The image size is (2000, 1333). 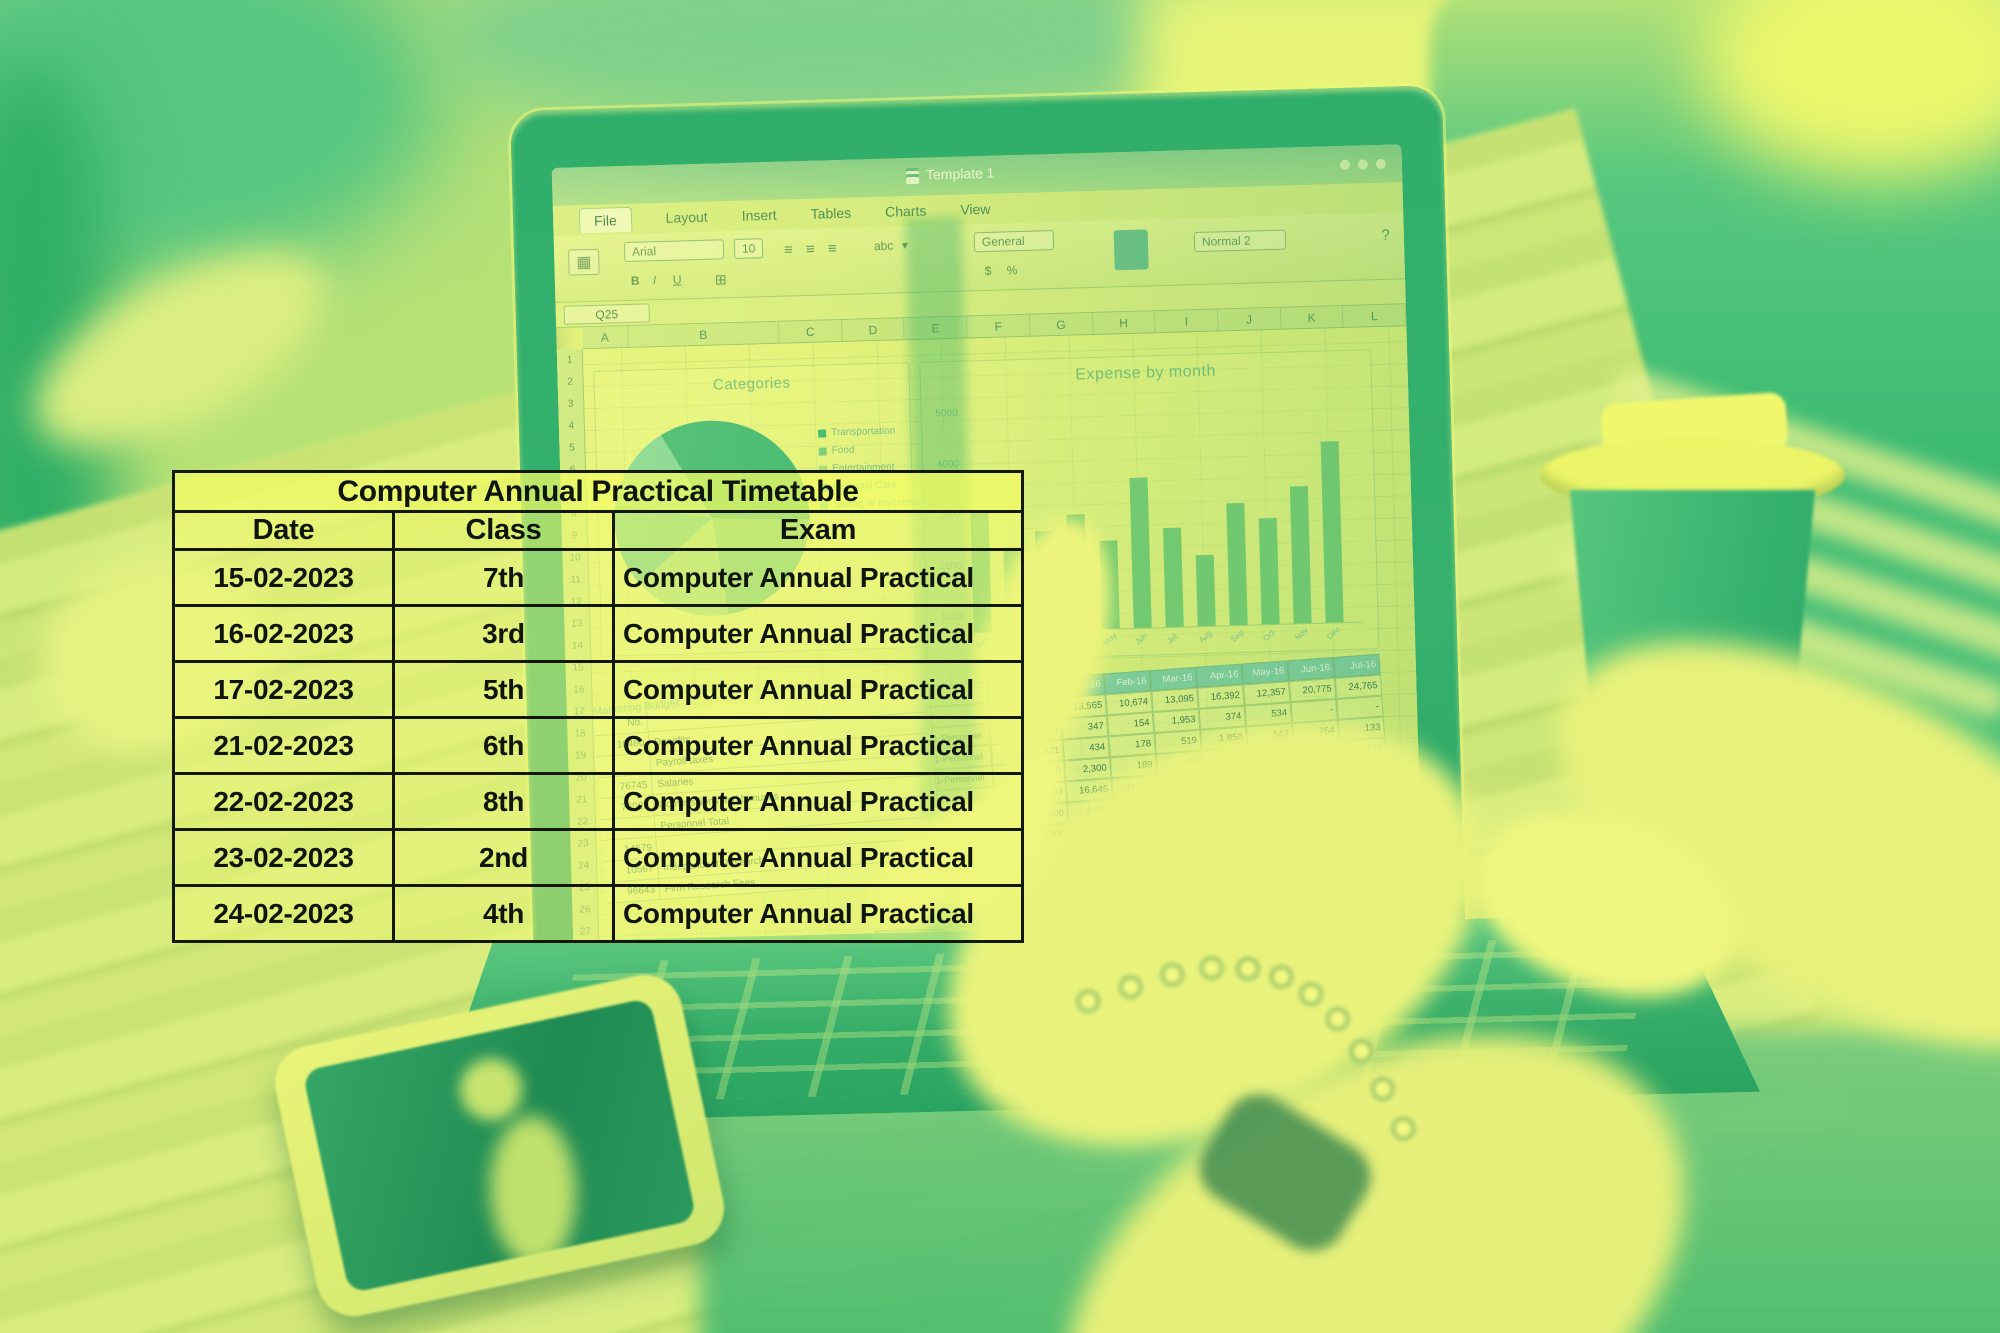 What do you see at coordinates (883, 246) in the screenshot?
I see `wrap-text-icon: abc` at bounding box center [883, 246].